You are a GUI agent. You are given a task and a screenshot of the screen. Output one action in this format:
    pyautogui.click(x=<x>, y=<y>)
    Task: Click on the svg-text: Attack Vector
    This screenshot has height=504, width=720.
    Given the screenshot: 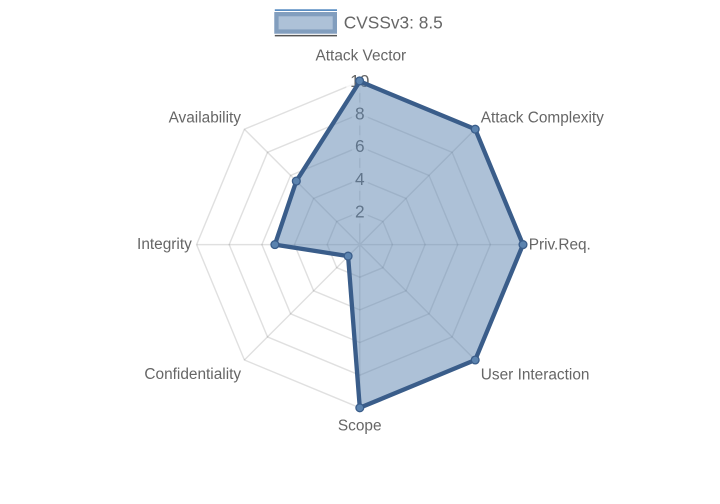 What is the action you would take?
    pyautogui.click(x=361, y=55)
    